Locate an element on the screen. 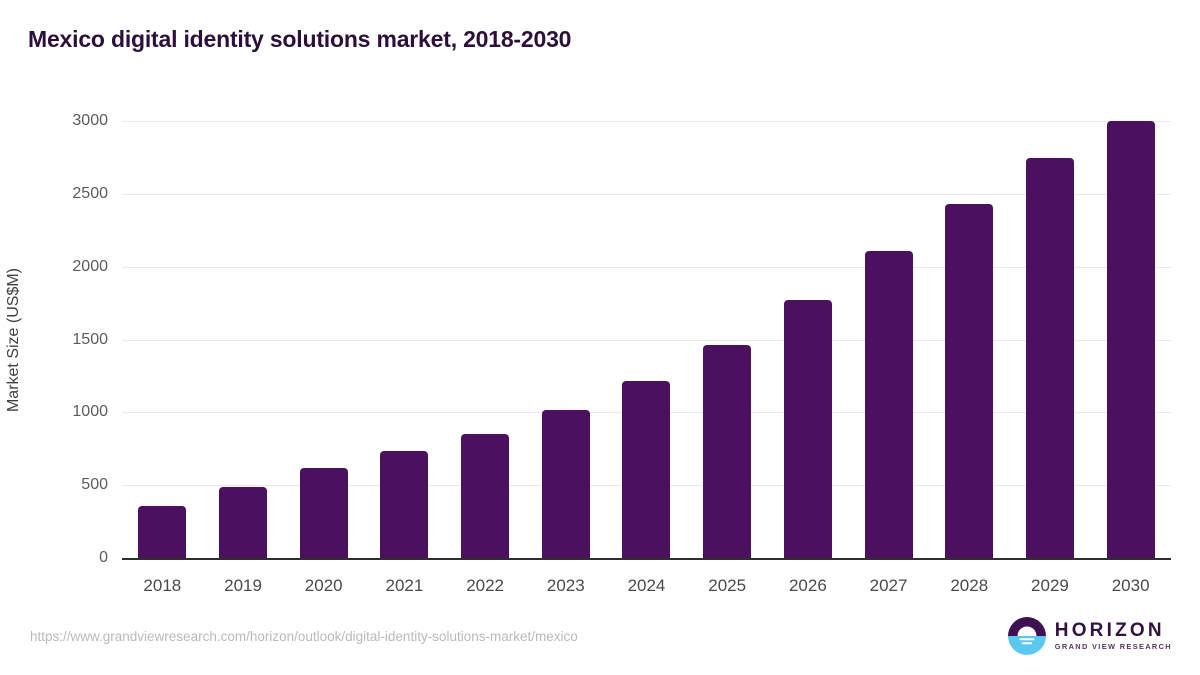  horizon-logo: HORIZON GRAND VIEW RESEARCH is located at coordinates (1089, 636).